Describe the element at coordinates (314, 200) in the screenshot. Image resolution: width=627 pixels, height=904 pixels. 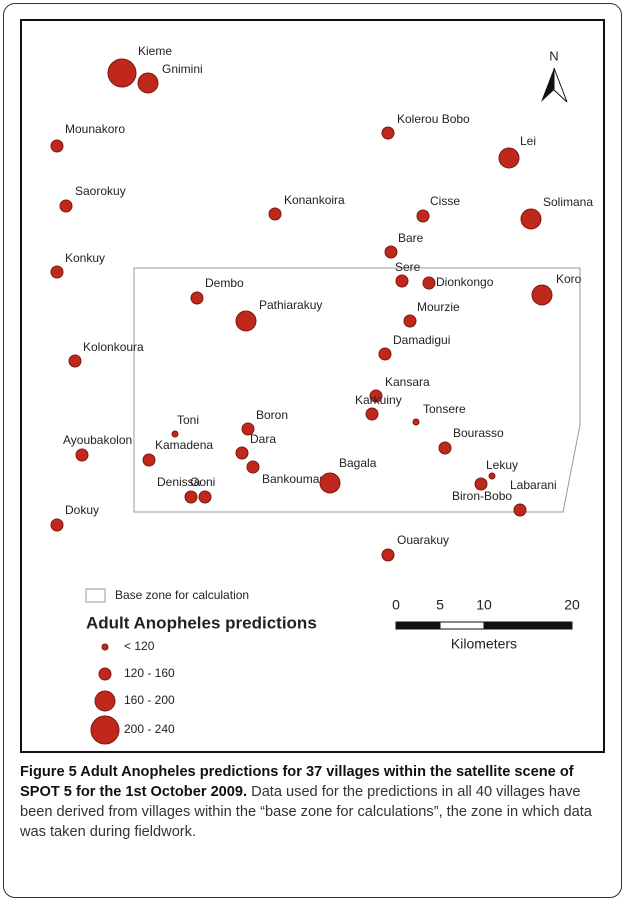
I see `village-label: Konankoira` at that location.